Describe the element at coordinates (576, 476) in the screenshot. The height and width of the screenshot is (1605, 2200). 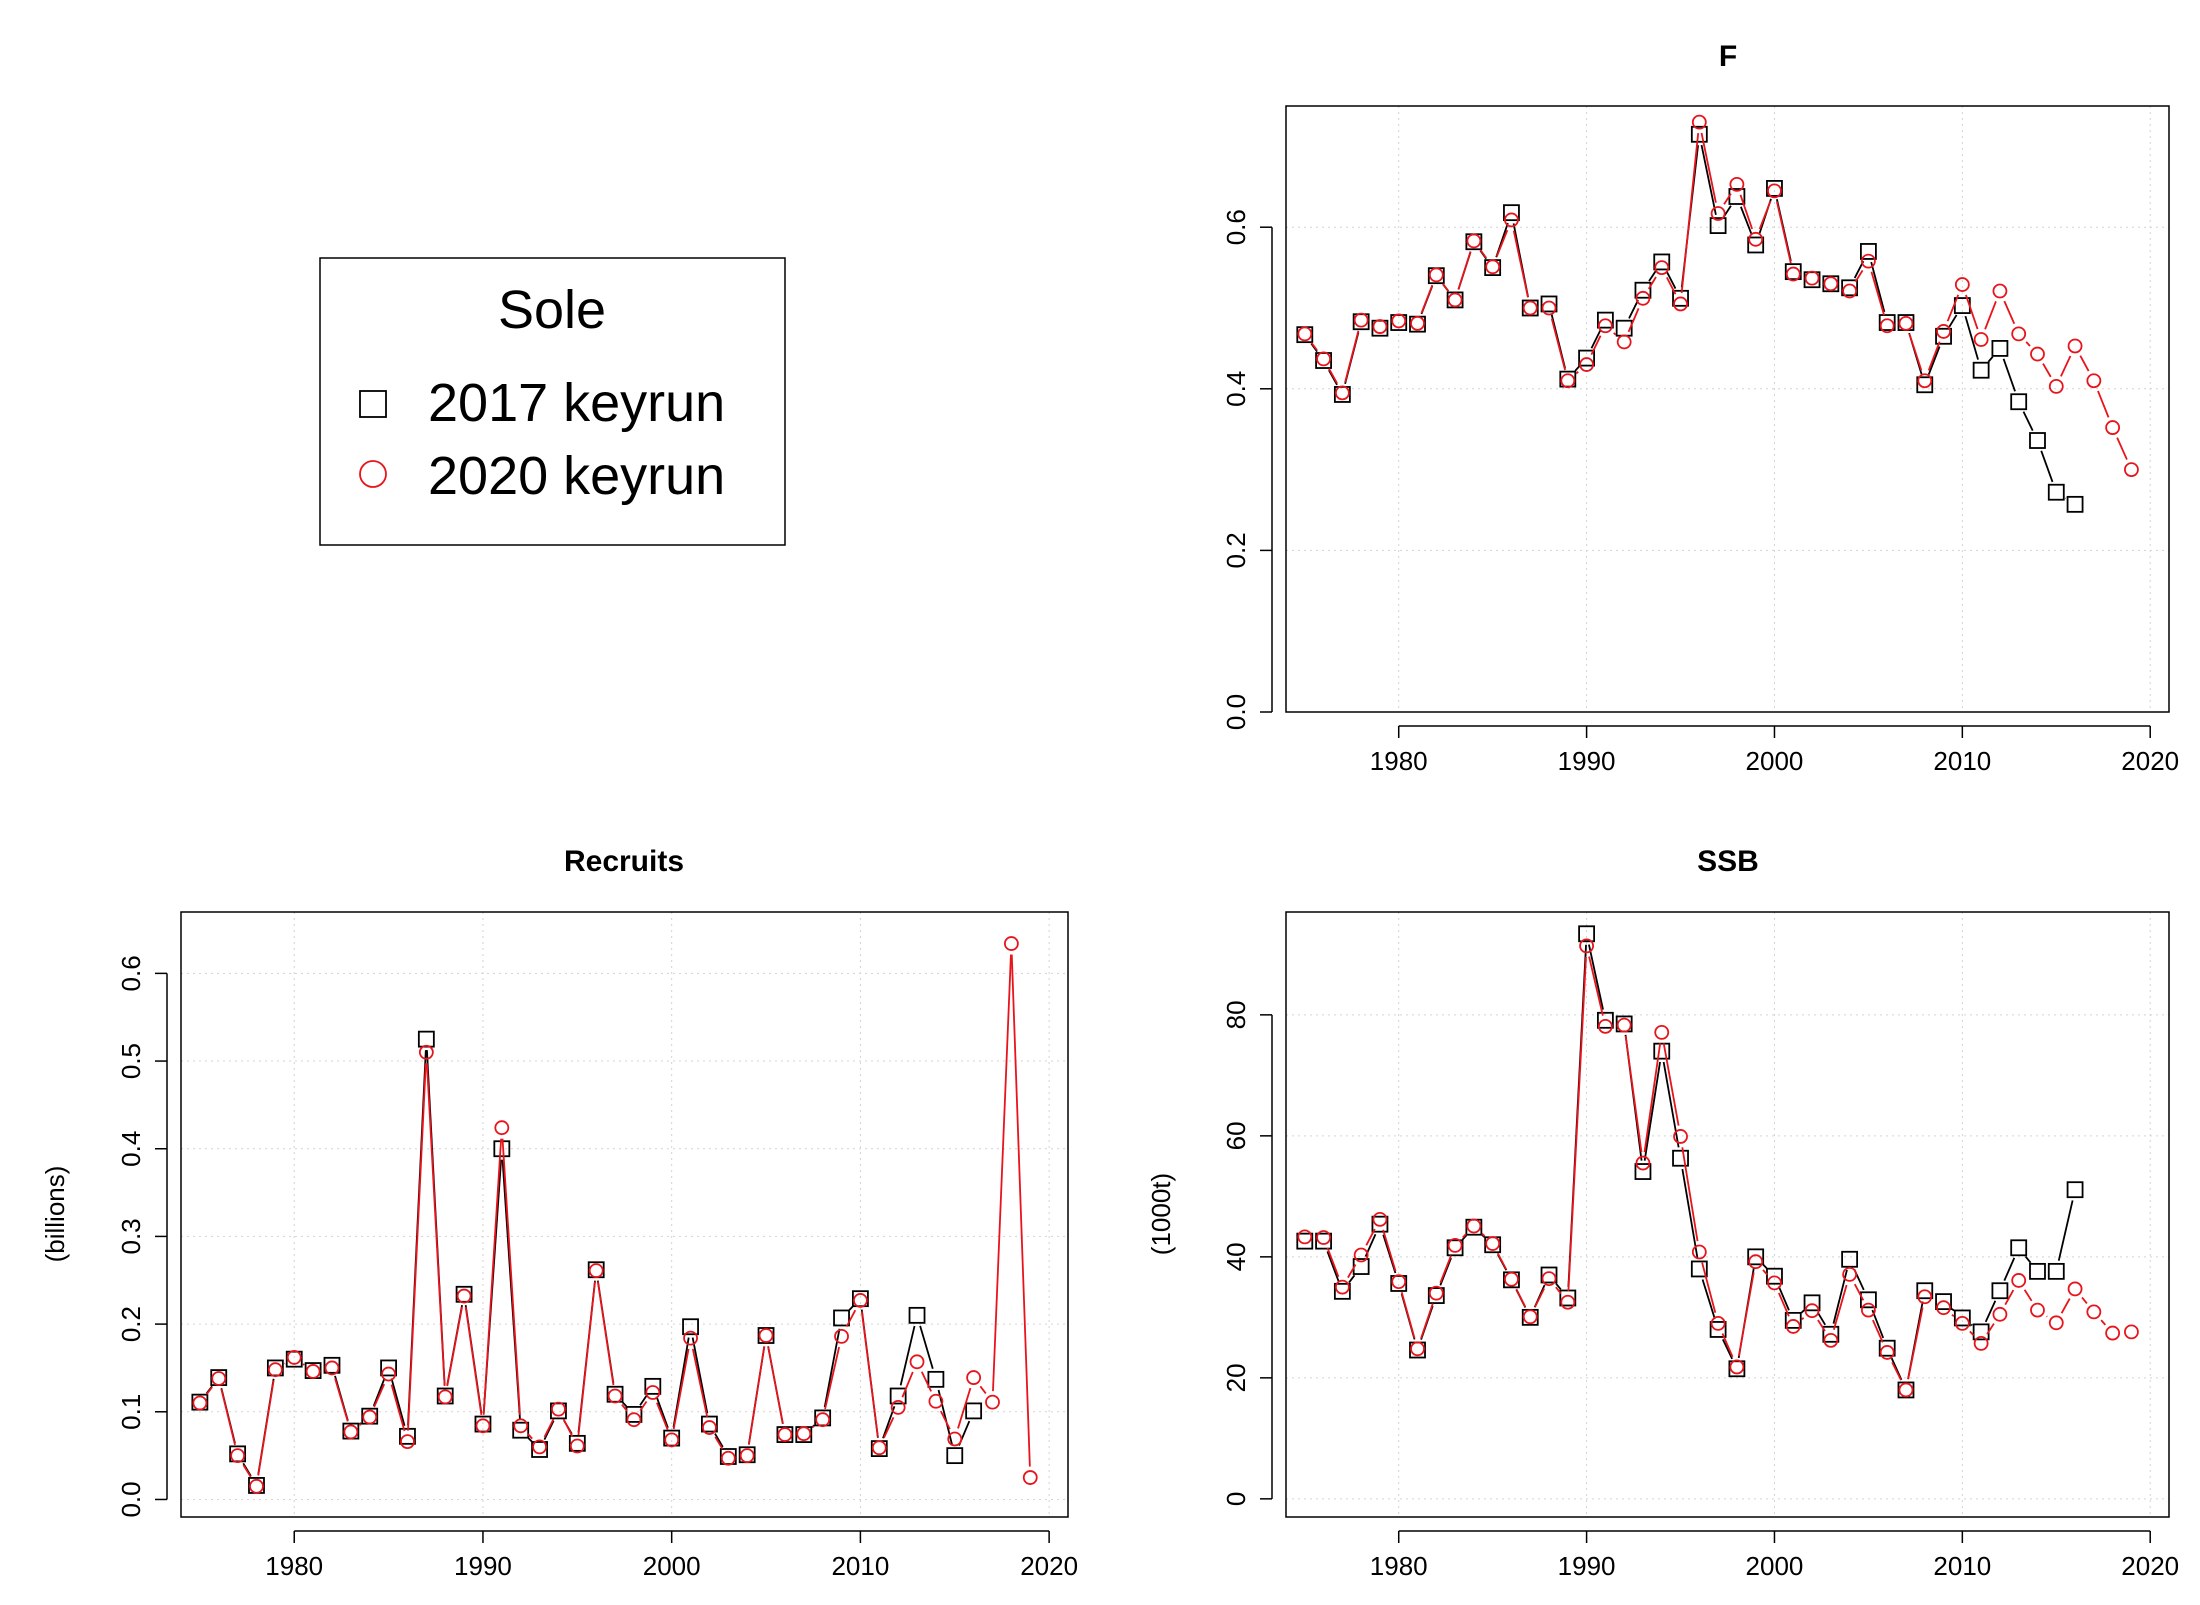
I see `legend-label-2020: 2020 keyrun` at that location.